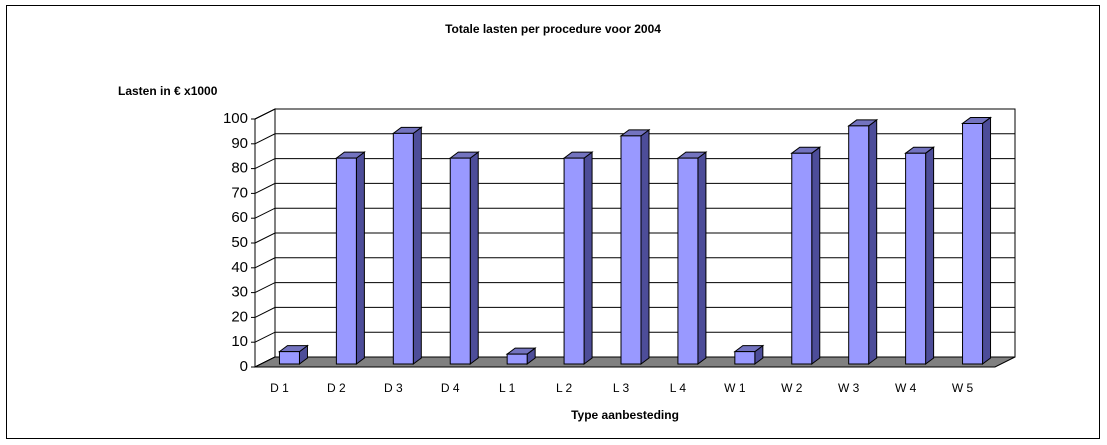 The width and height of the screenshot is (1107, 445). Describe the element at coordinates (235, 118) in the screenshot. I see `y-tick-label: 100` at that location.